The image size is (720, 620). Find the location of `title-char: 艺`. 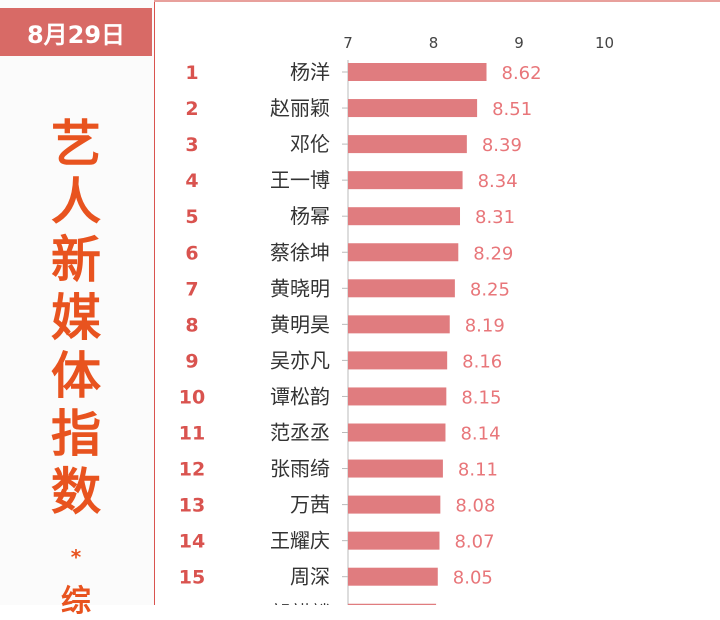

title-char: 艺 is located at coordinates (76, 144).